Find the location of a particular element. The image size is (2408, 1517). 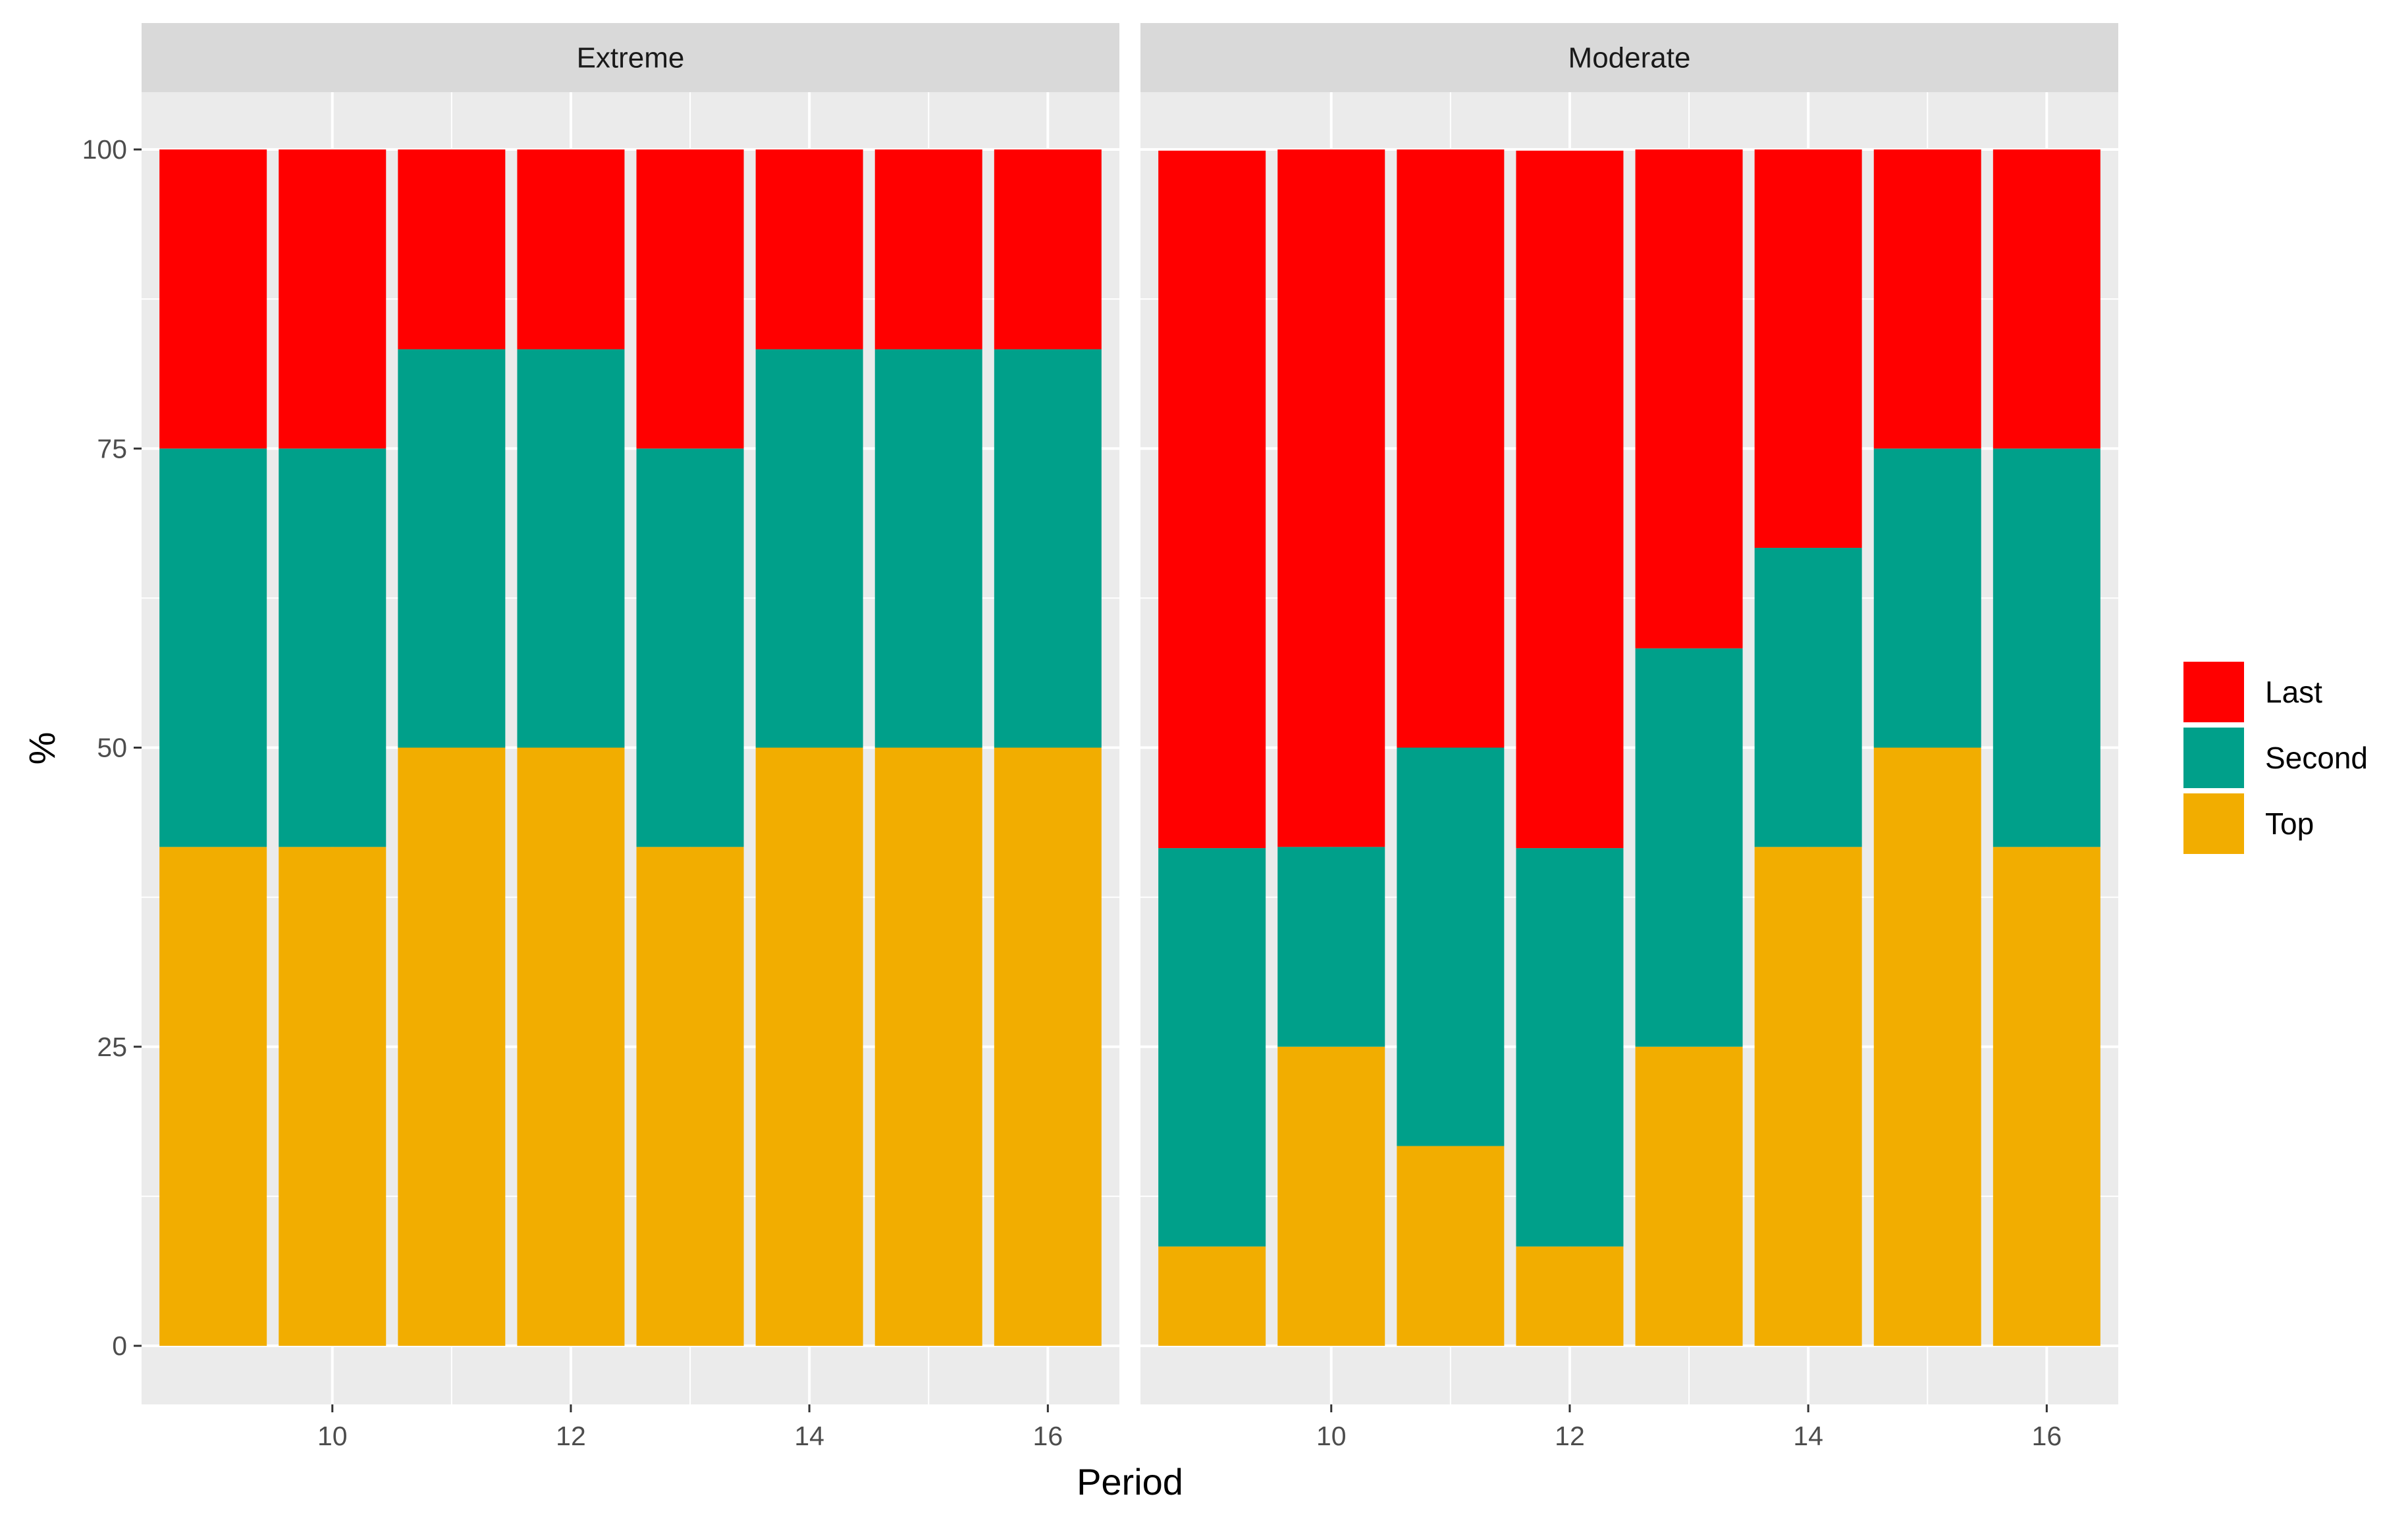

bar-extreme-9-second is located at coordinates (213, 647).